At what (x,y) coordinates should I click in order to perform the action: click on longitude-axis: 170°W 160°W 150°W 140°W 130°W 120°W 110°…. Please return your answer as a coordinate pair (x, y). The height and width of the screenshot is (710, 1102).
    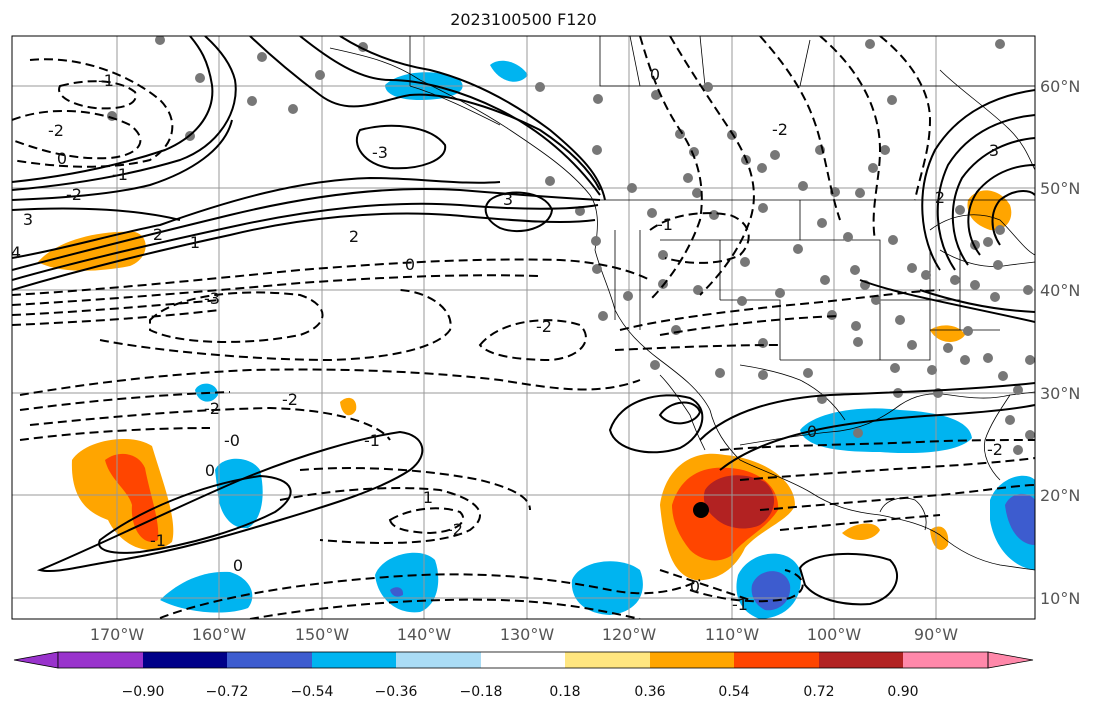
    Looking at the image, I should click on (524, 634).